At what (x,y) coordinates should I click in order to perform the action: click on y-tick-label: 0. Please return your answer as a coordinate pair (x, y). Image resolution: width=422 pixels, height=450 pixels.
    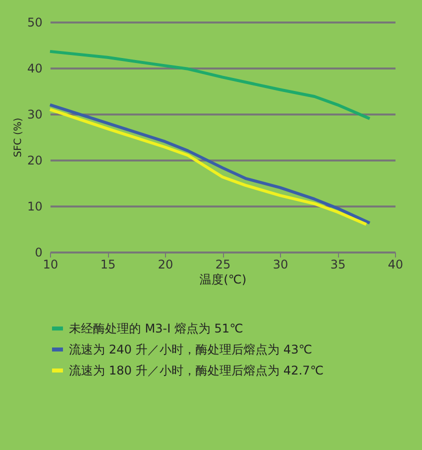
    Looking at the image, I should click on (38, 253).